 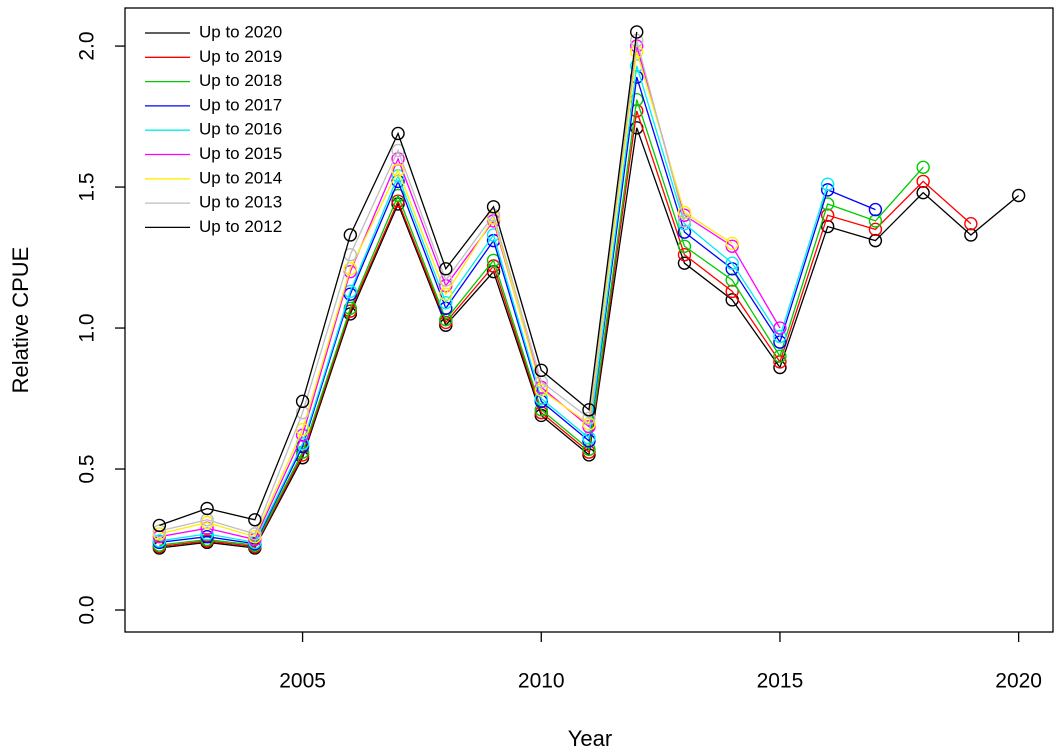 What do you see at coordinates (240, 153) in the screenshot?
I see `legend-label: Up to 2015` at bounding box center [240, 153].